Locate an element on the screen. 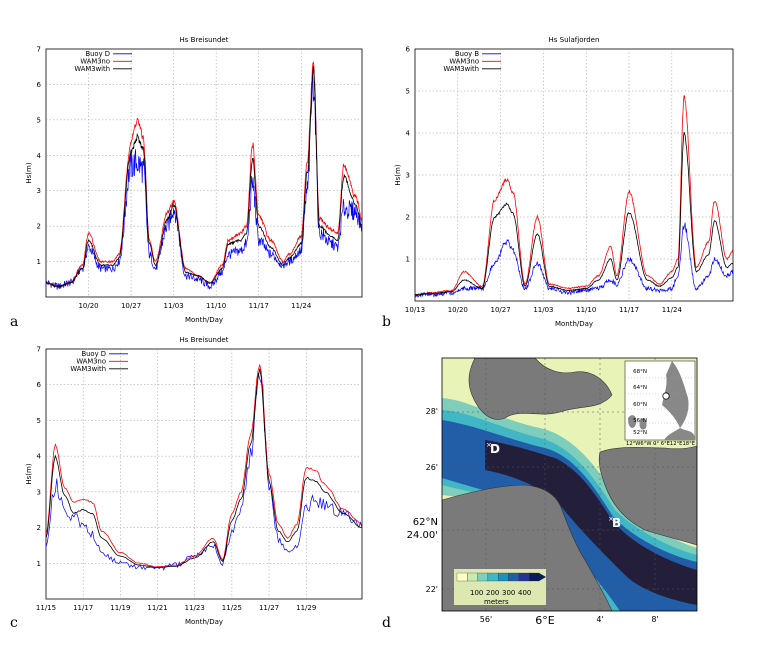 The image size is (778, 658). map-lat-tick: 28' is located at coordinates (432, 411).